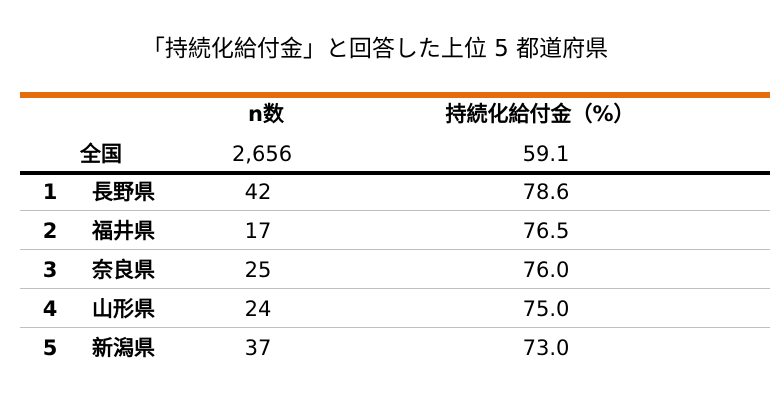 The width and height of the screenshot is (778, 401). Describe the element at coordinates (50, 348) in the screenshot. I see `rank: 5` at that location.